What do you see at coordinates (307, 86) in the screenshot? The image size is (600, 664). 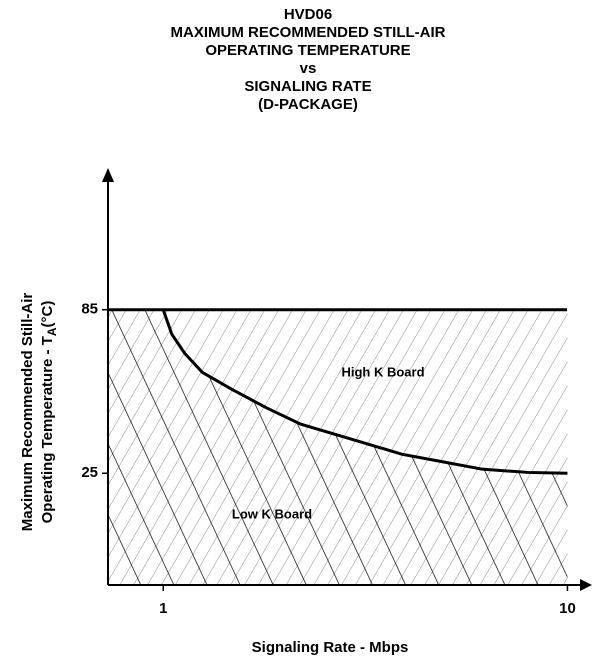 I see `title-line: SIGNALING RATE` at bounding box center [307, 86].